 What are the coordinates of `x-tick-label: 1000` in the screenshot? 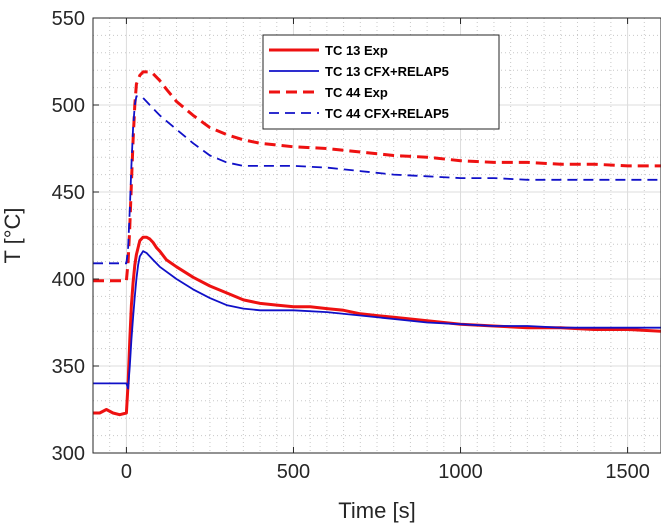 It's located at (460, 472).